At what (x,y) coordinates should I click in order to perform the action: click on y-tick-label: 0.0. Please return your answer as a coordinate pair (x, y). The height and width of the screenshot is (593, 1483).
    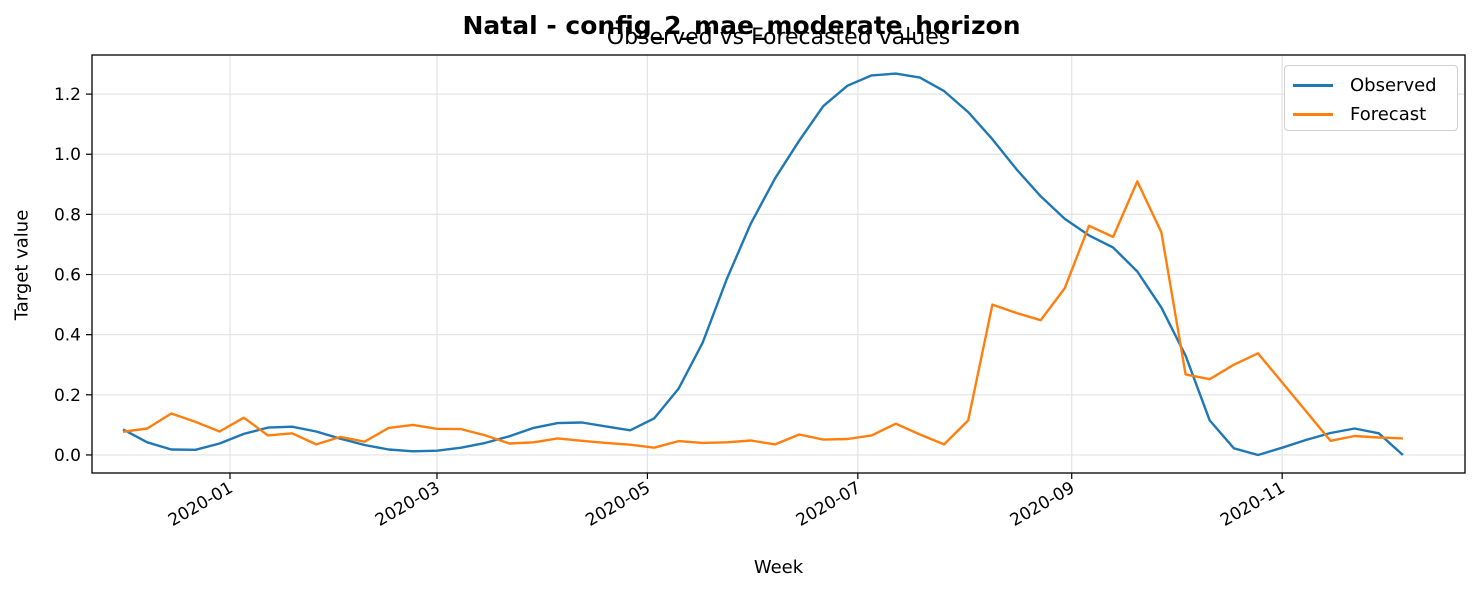
    Looking at the image, I should click on (67, 456).